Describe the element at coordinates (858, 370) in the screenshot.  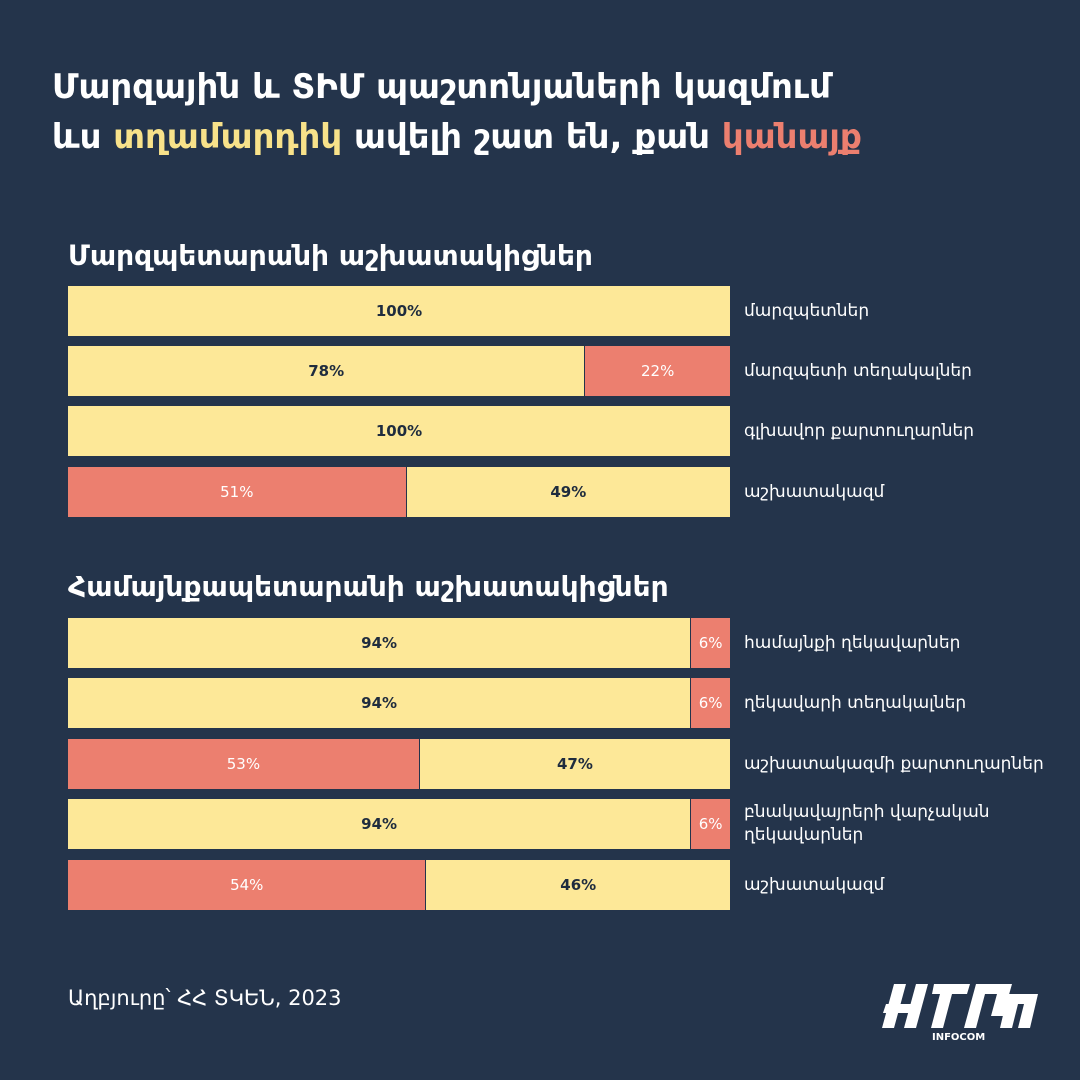
I see `category-label: մարզպետի տեղակալներ` at that location.